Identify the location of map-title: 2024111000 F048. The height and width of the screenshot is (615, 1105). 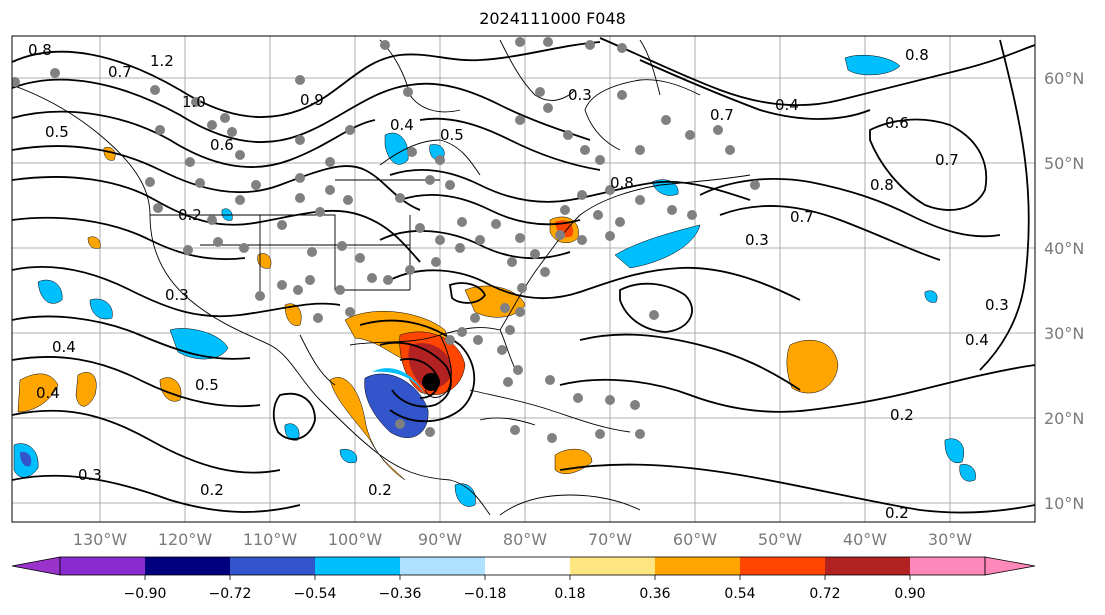
(552, 18).